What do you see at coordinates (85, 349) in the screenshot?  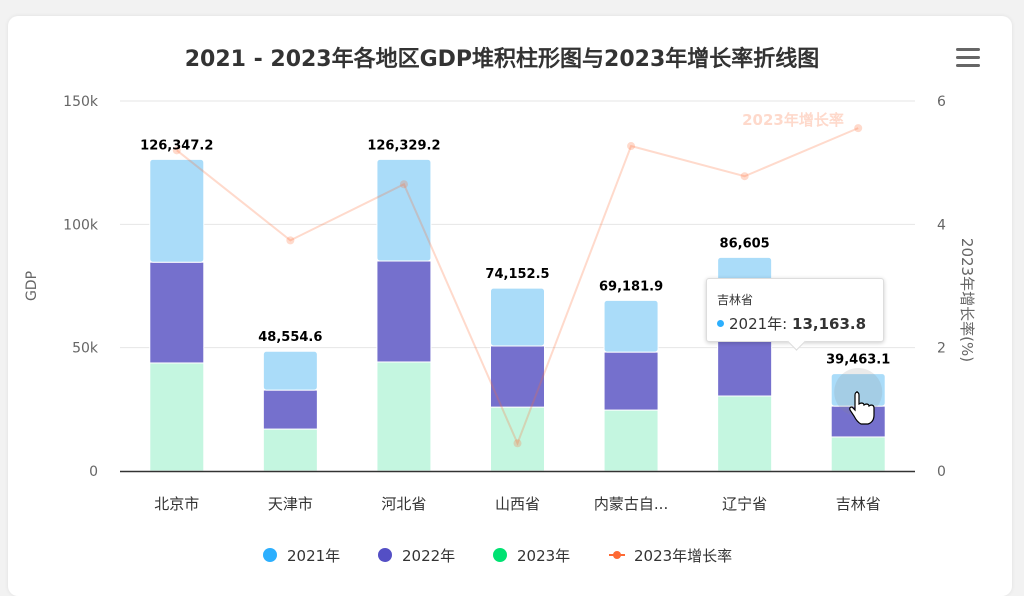 I see `y-tick-label: 50k` at bounding box center [85, 349].